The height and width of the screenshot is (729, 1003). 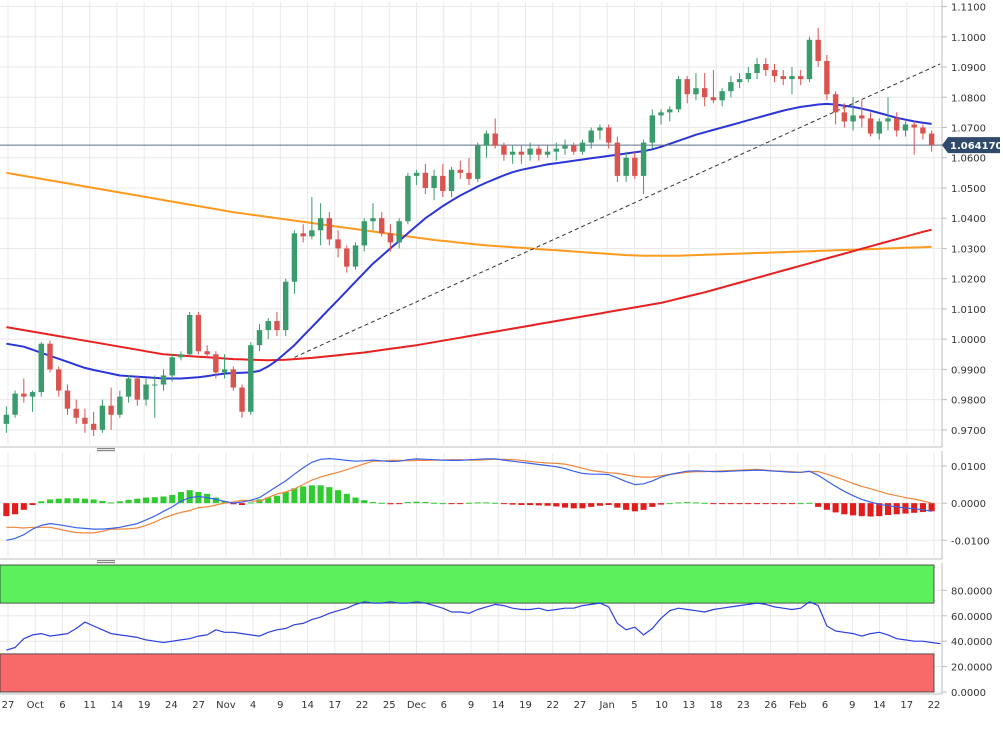 What do you see at coordinates (334, 705) in the screenshot?
I see `x-tick-label: 17` at bounding box center [334, 705].